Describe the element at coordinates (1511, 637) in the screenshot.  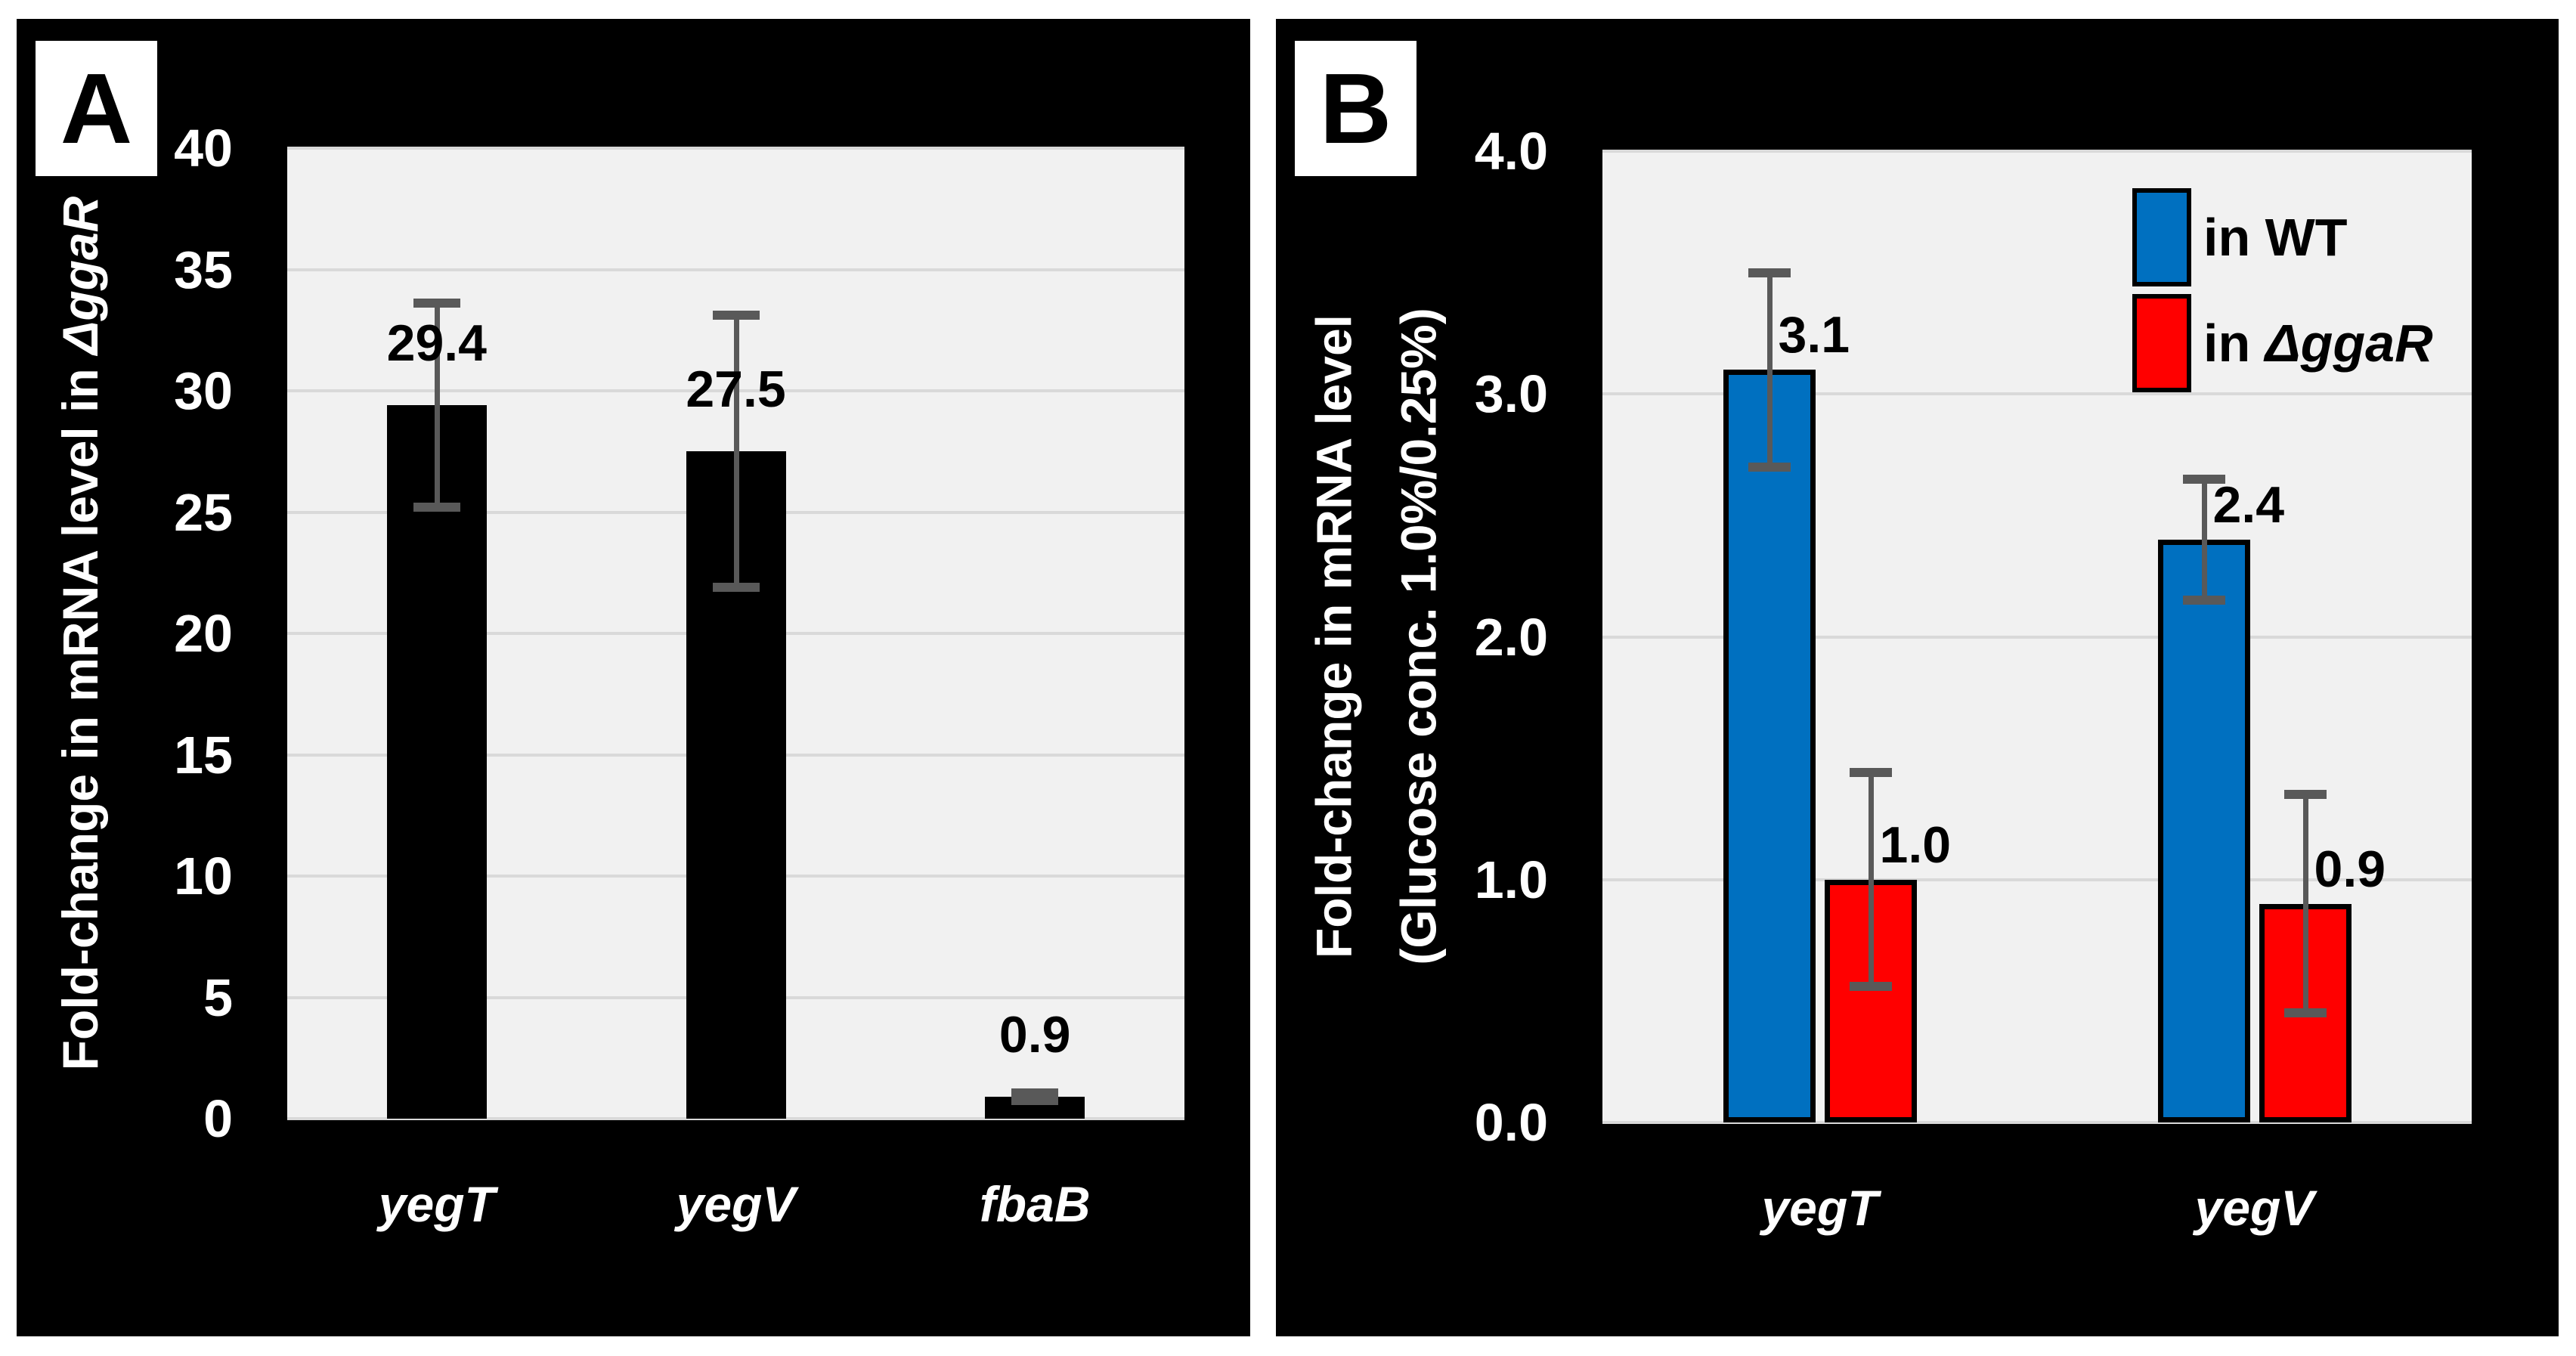
I see `y-tick-label: 2.0` at that location.